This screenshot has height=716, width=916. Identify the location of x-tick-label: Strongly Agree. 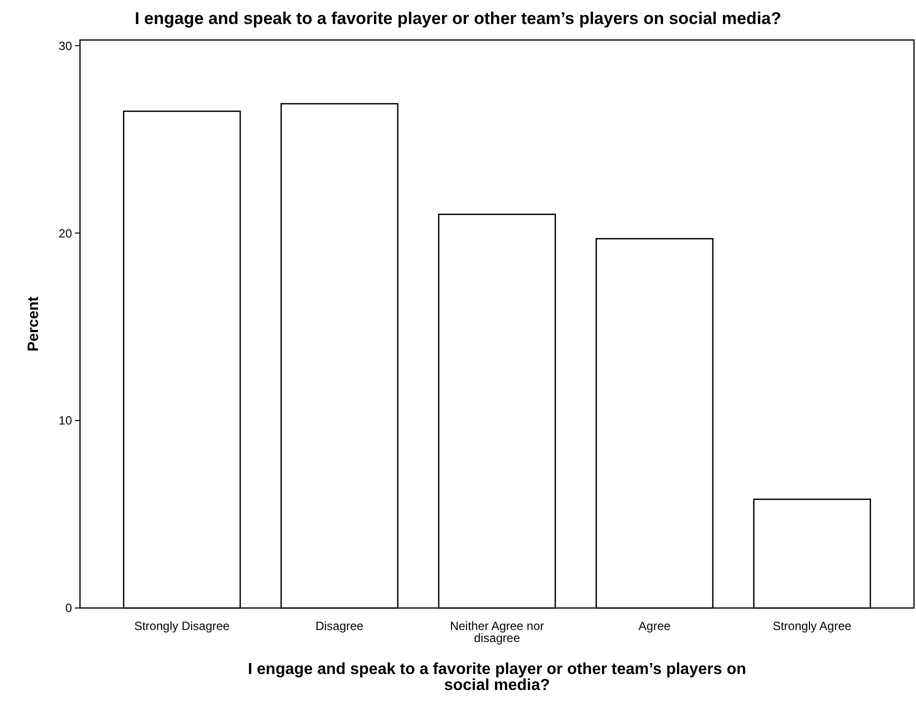
(812, 626).